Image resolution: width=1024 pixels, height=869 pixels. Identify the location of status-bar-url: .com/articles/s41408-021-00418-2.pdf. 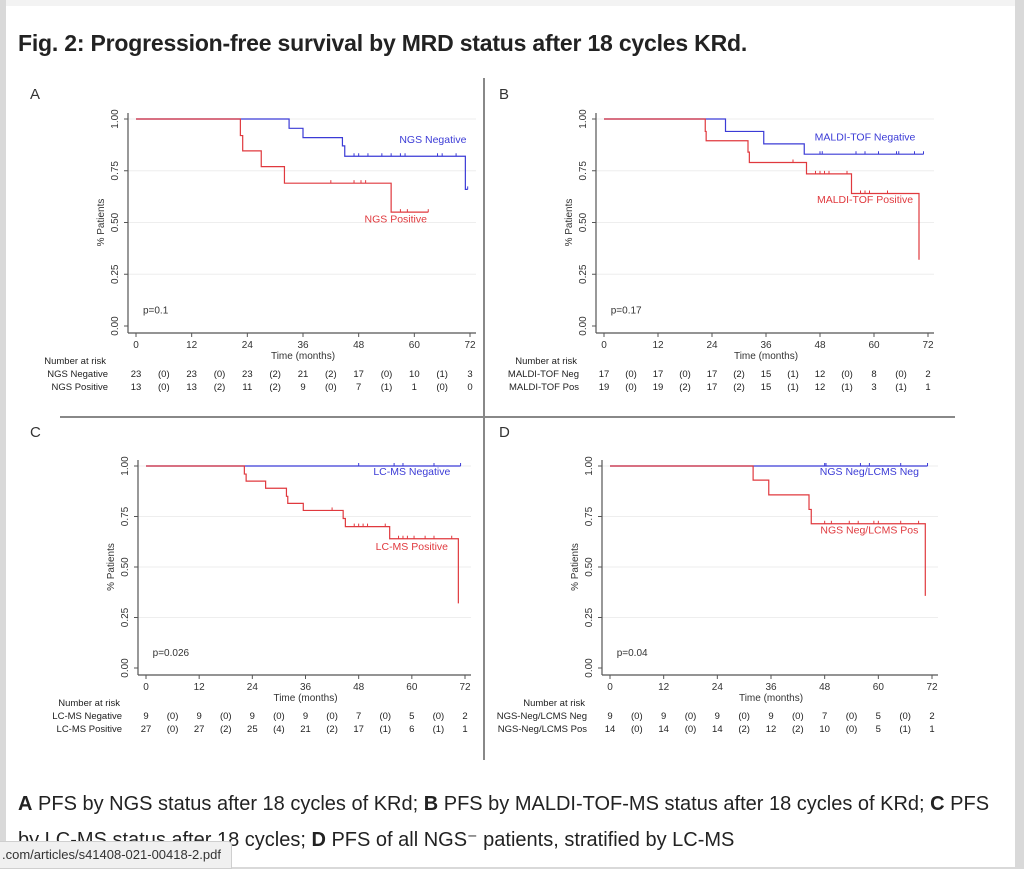
(116, 855).